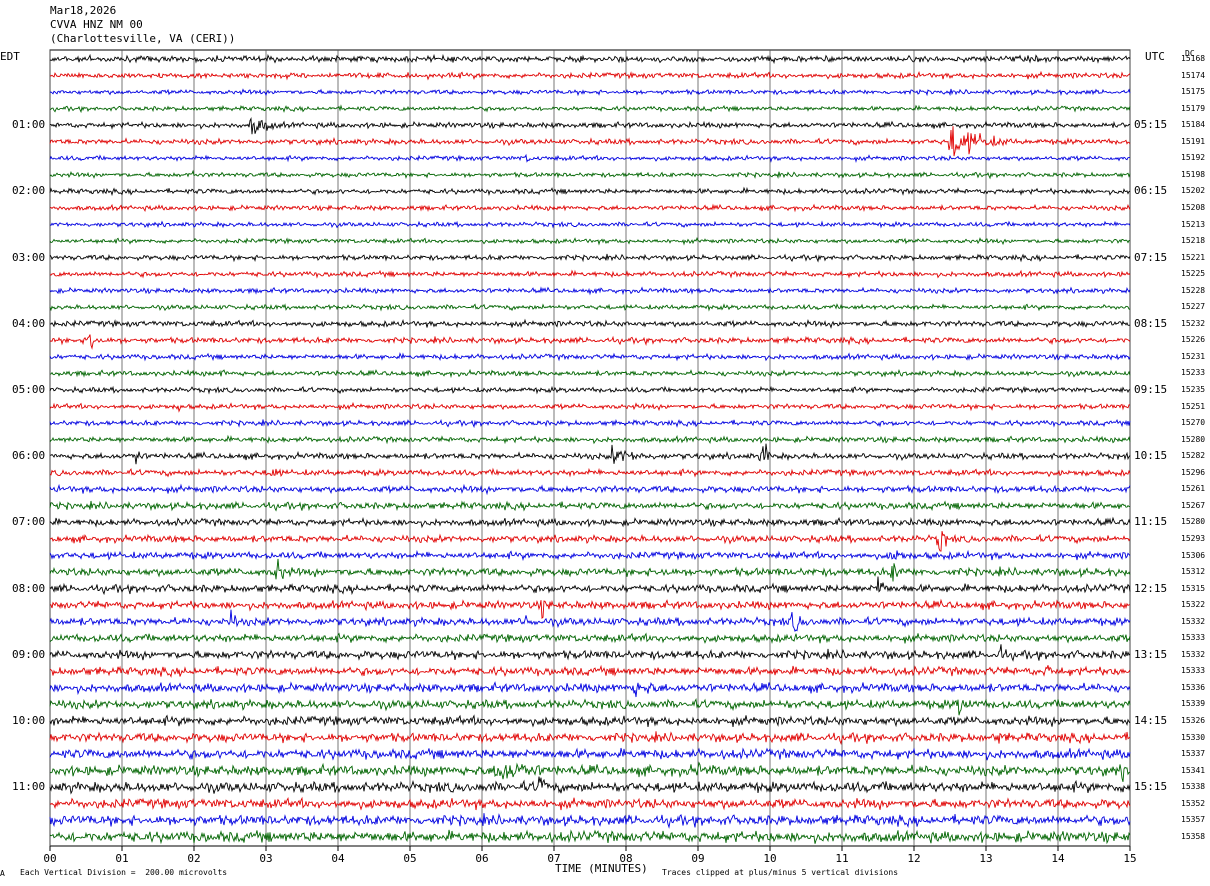 The height and width of the screenshot is (886, 1210). Describe the element at coordinates (1193, 92) in the screenshot. I see `dc-offset-label: 15175` at that location.